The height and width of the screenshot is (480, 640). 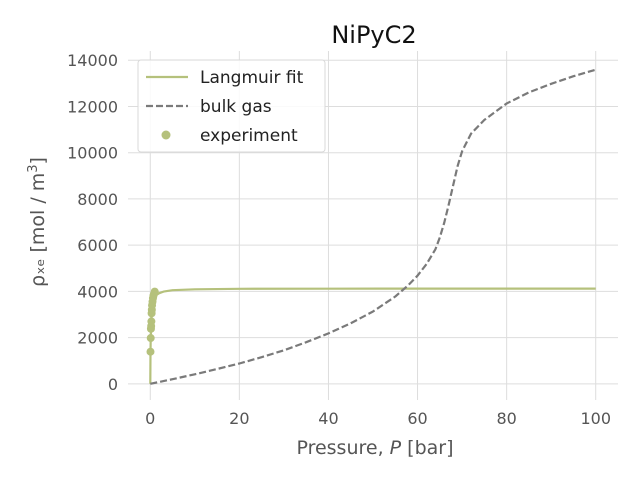 What do you see at coordinates (92, 60) in the screenshot?
I see `y-tick-label: 14000` at bounding box center [92, 60].